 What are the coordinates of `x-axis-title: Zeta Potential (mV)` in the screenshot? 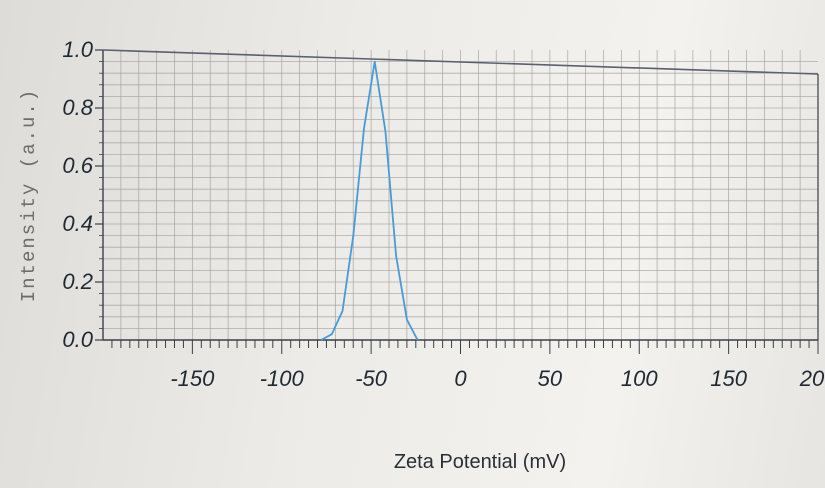 It's located at (480, 462).